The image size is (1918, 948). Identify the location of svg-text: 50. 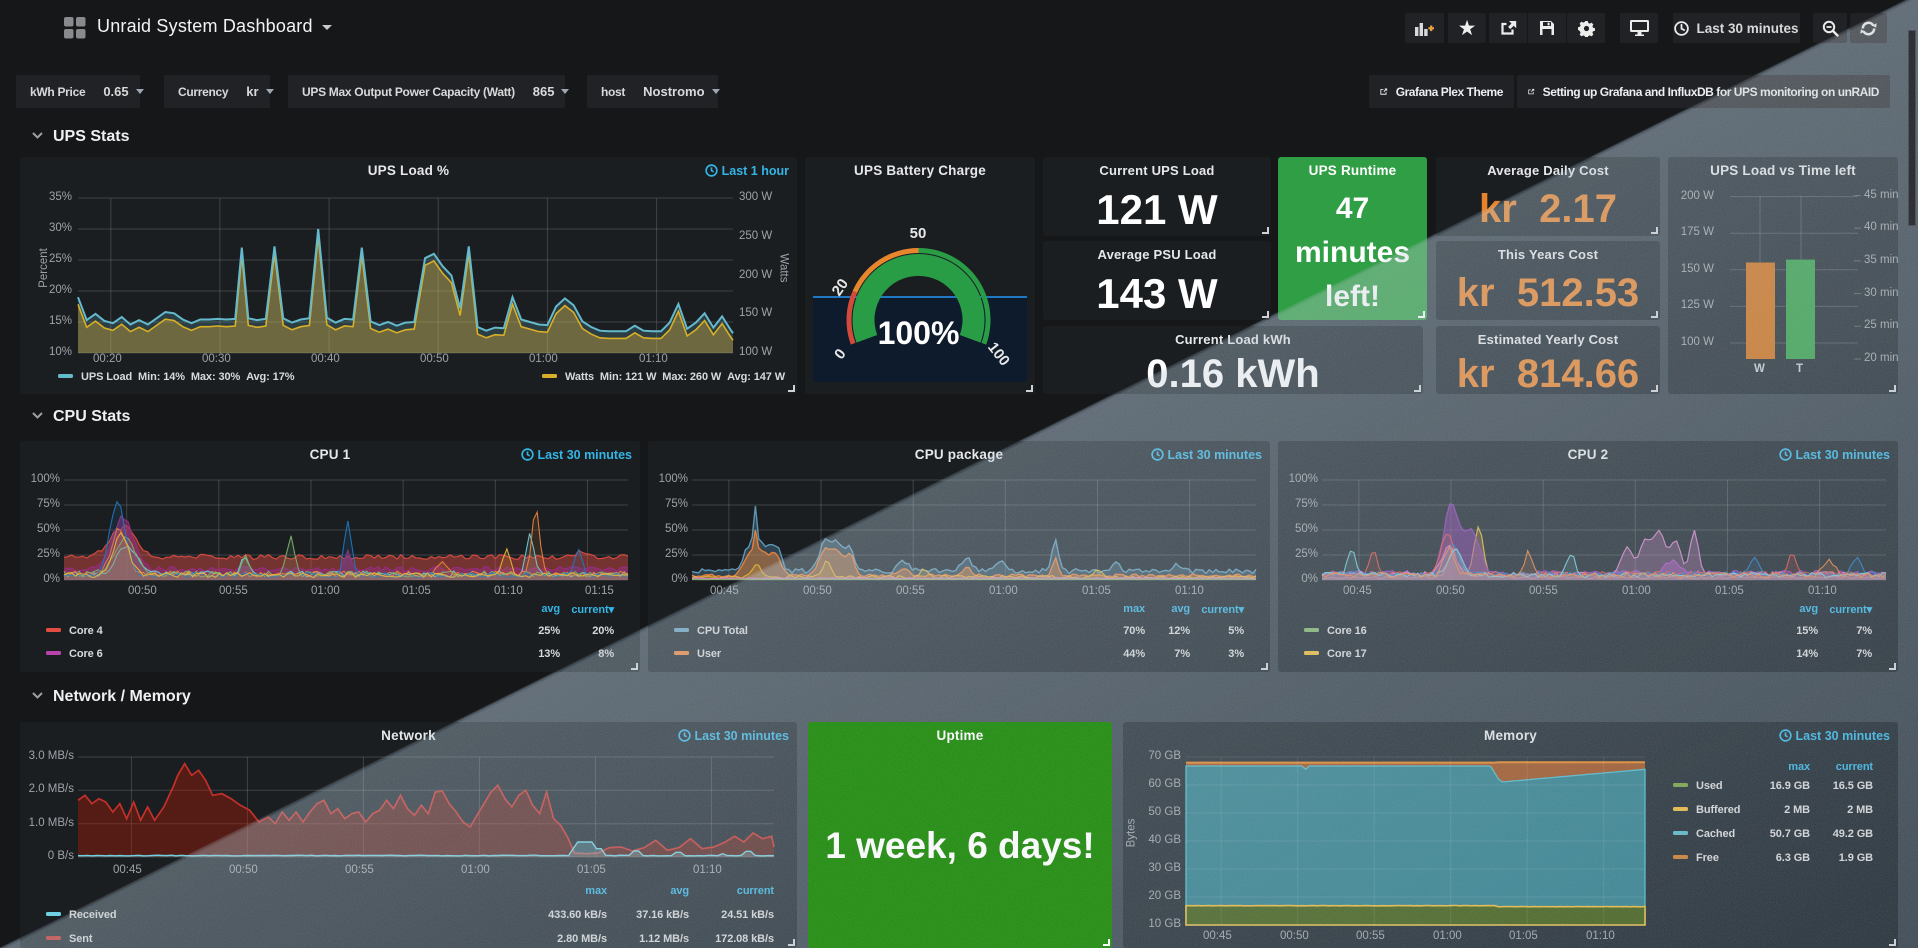
(918, 233).